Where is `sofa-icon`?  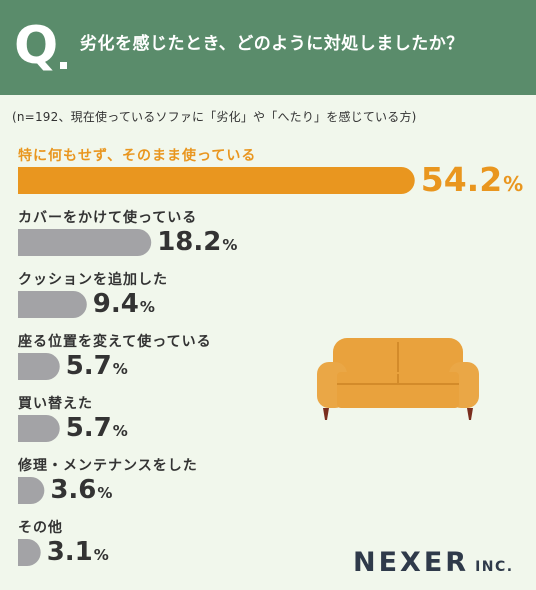
sofa-icon is located at coordinates (398, 379).